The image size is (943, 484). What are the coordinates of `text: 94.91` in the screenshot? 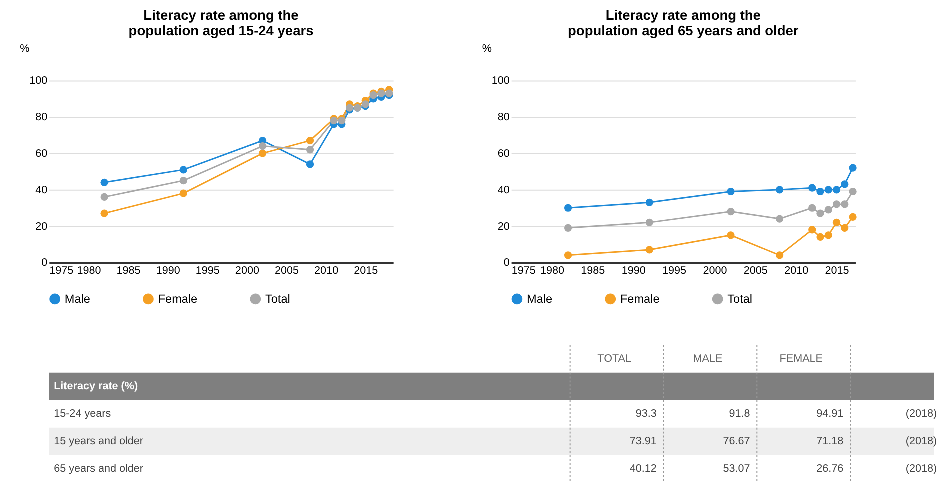 It's located at (830, 414).